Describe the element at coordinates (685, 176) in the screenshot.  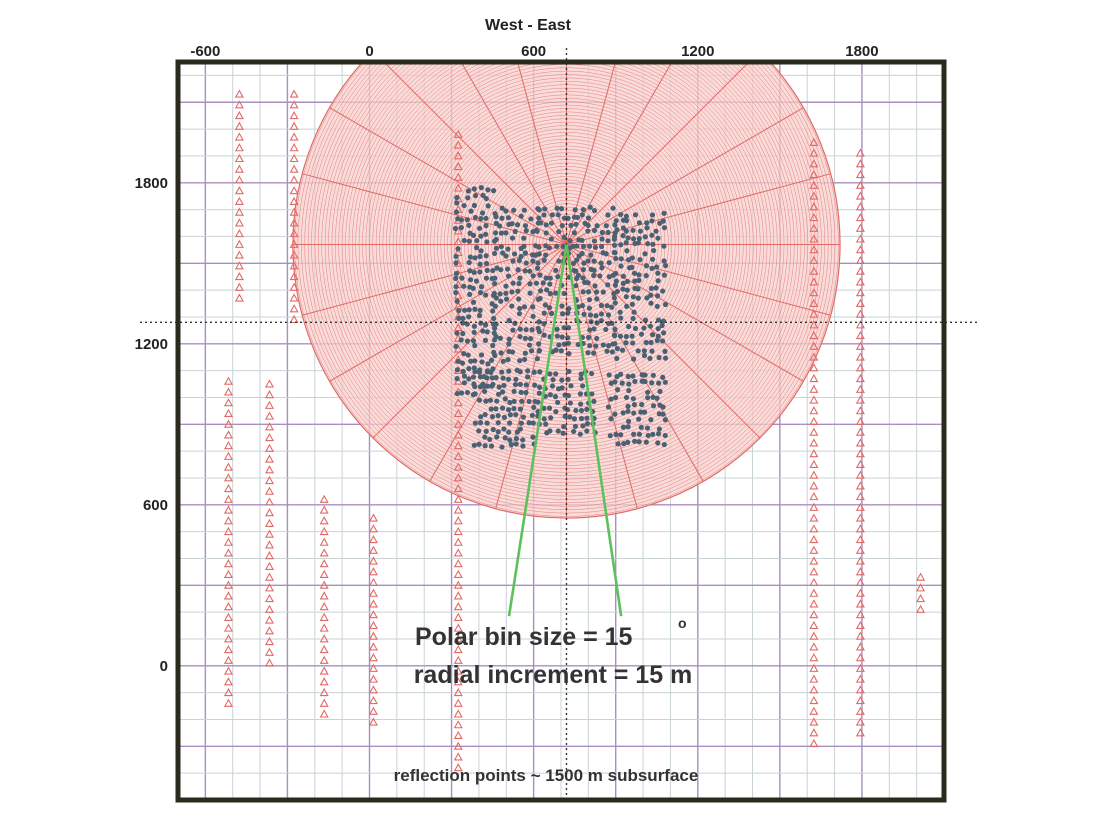
I see `polar-sector-line` at that location.